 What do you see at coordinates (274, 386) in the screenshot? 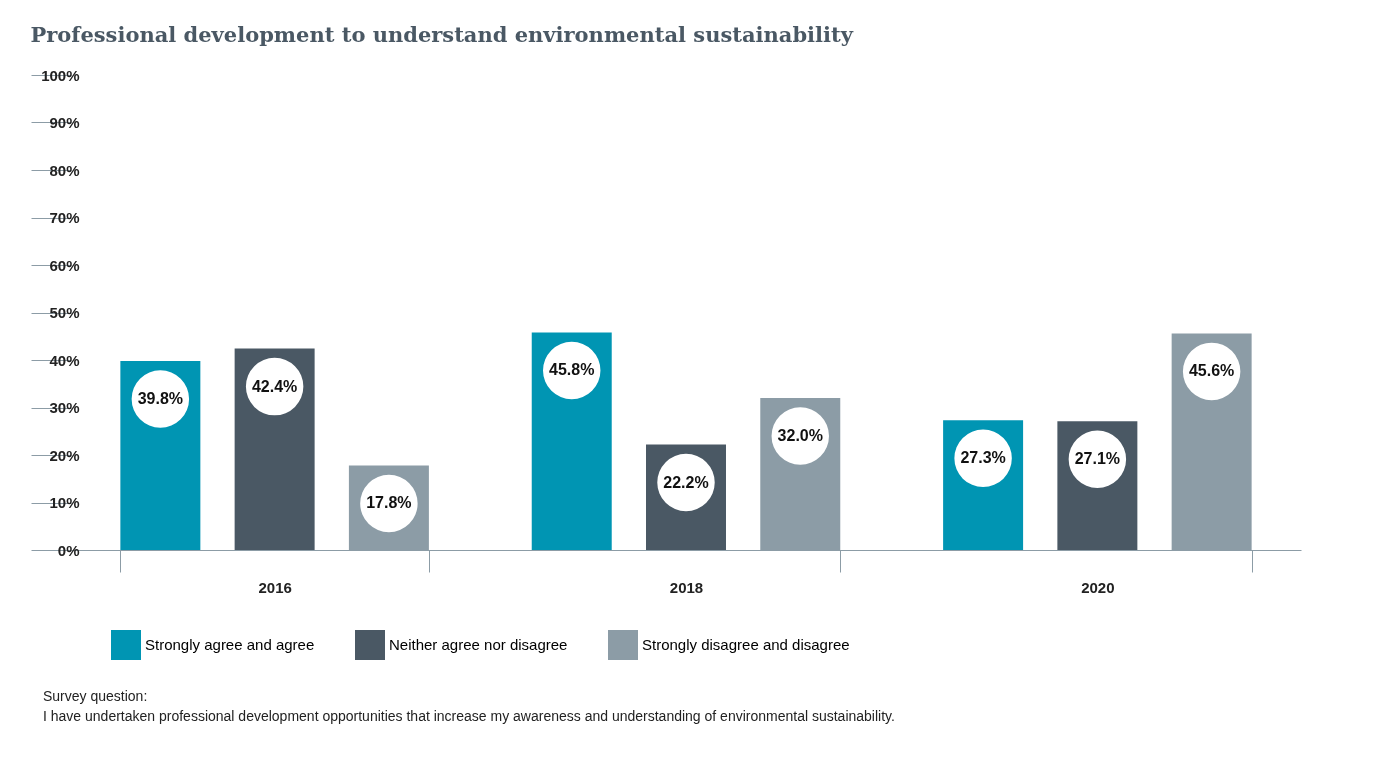
I see `text: 42.4%` at bounding box center [274, 386].